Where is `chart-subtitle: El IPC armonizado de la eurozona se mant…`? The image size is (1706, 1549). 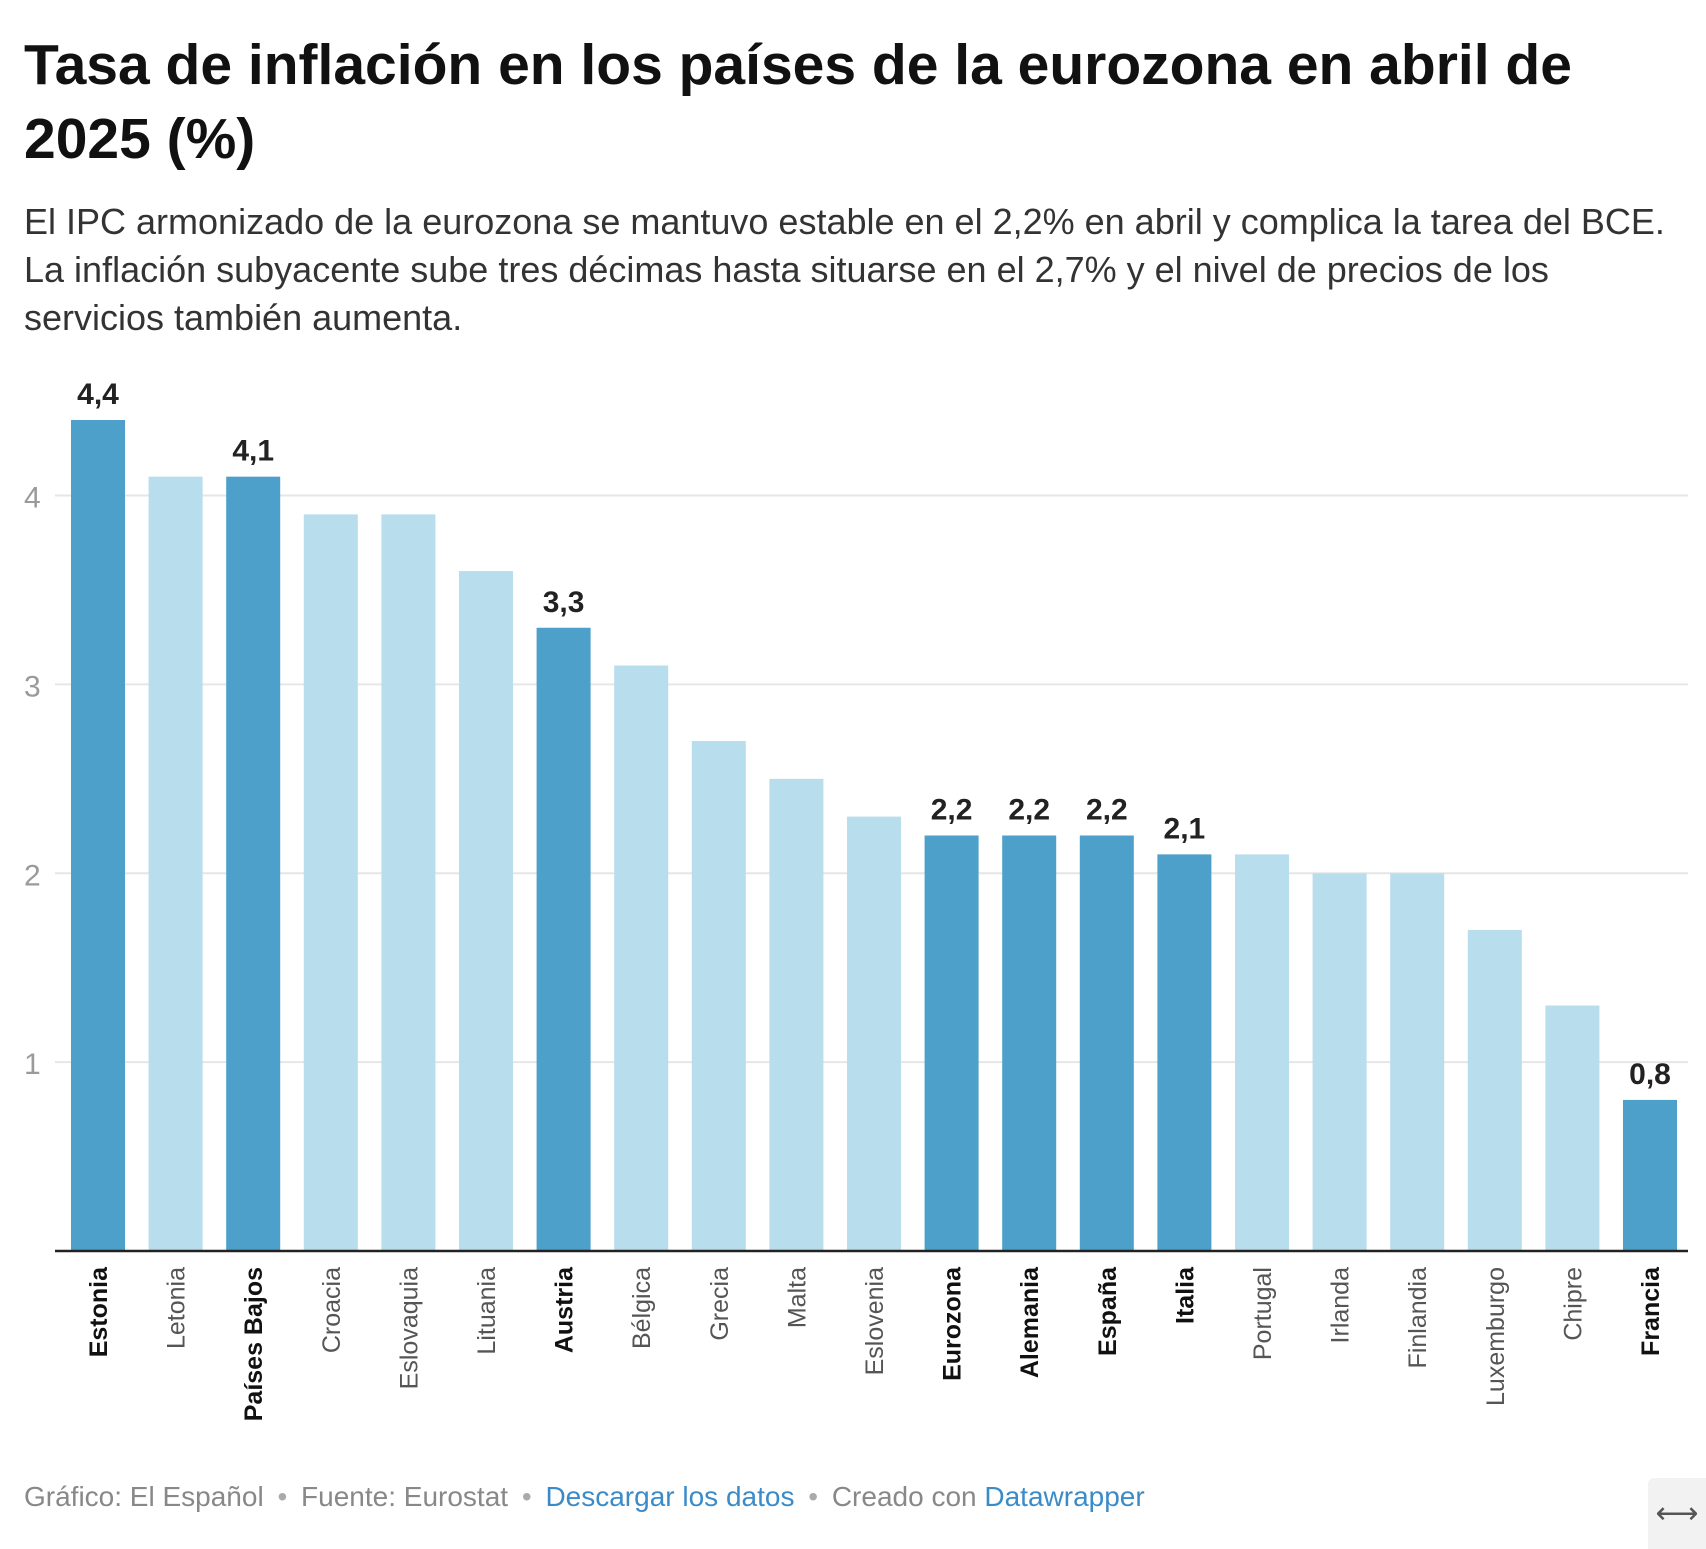 chart-subtitle: El IPC armonizado de la eurozona se mant… is located at coordinates (844, 269).